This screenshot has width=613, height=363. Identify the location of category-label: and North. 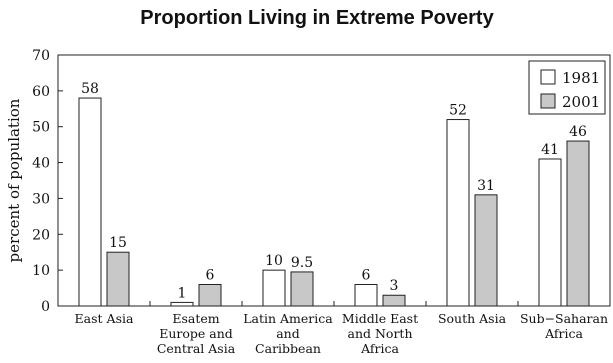
(380, 333).